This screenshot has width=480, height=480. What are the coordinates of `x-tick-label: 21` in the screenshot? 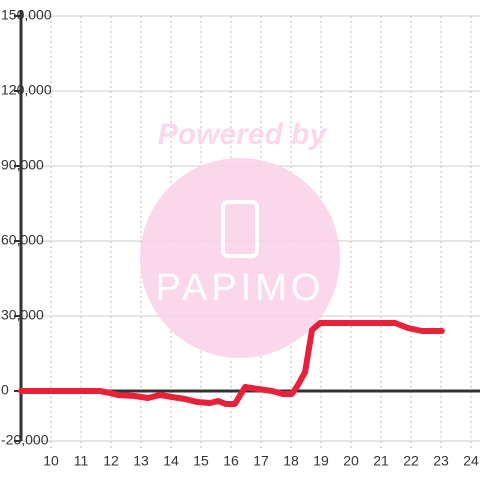 It's located at (381, 461).